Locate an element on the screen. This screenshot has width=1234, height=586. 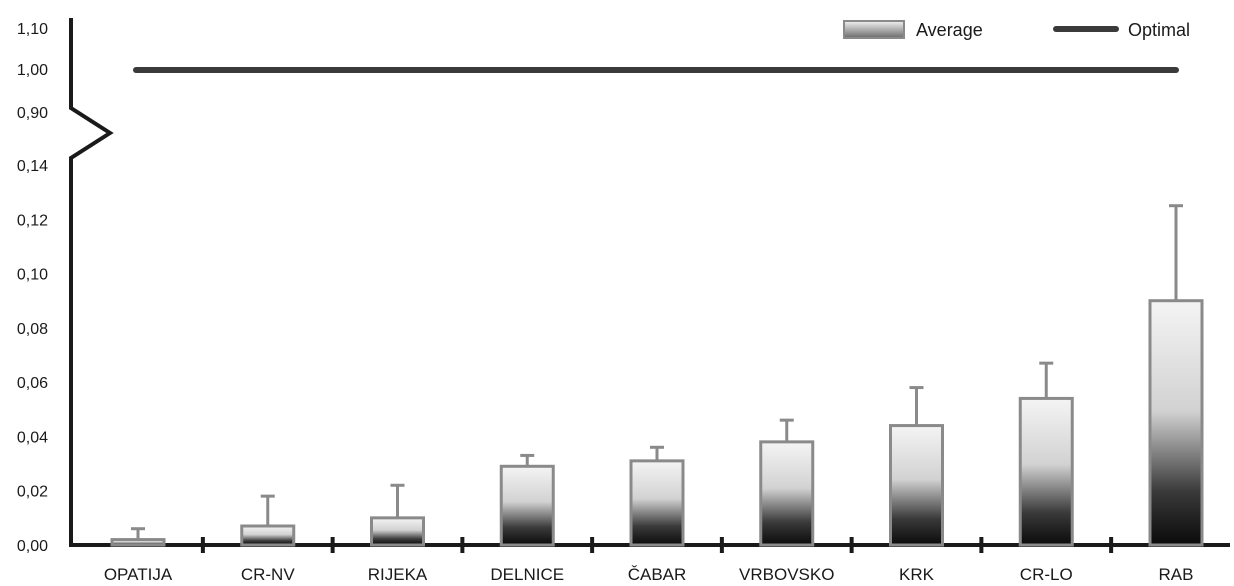
x-category-label: VRBOVSKO is located at coordinates (786, 574).